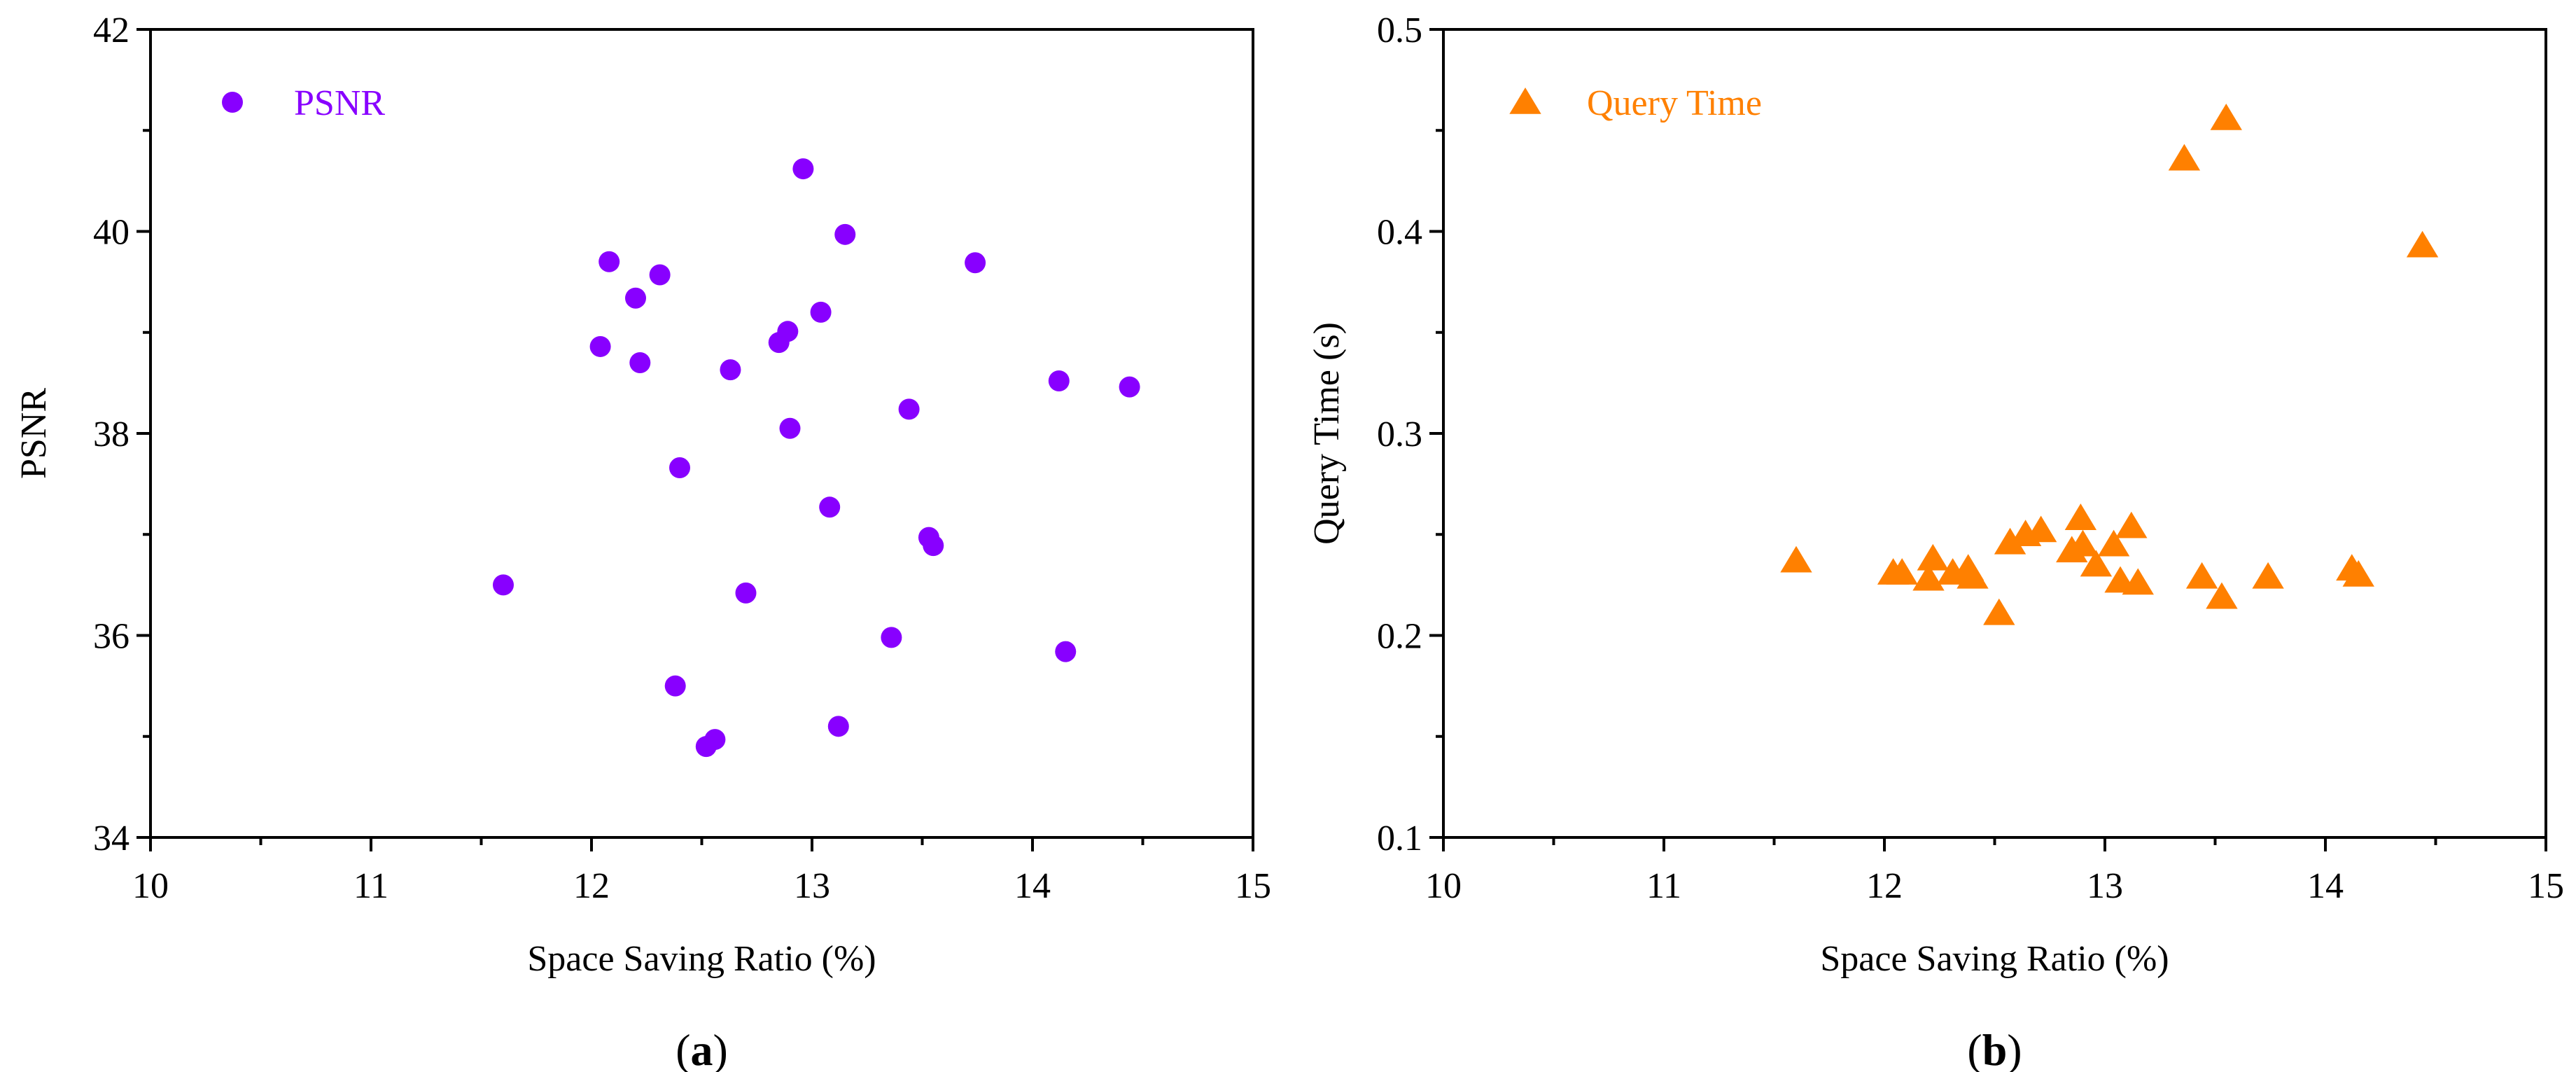  What do you see at coordinates (816, 458) in the screenshot?
I see `panel-a-points` at bounding box center [816, 458].